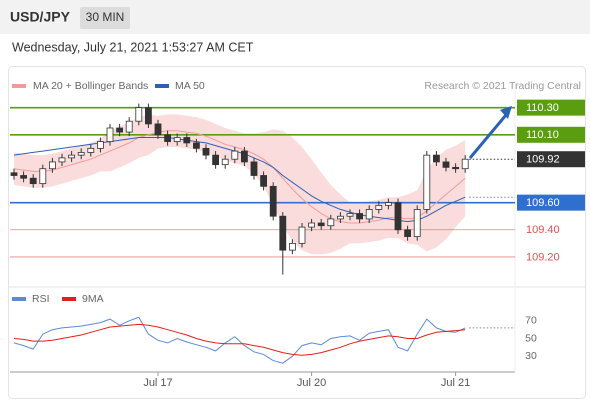  I want to click on y-tick-label: 30, so click(531, 356).